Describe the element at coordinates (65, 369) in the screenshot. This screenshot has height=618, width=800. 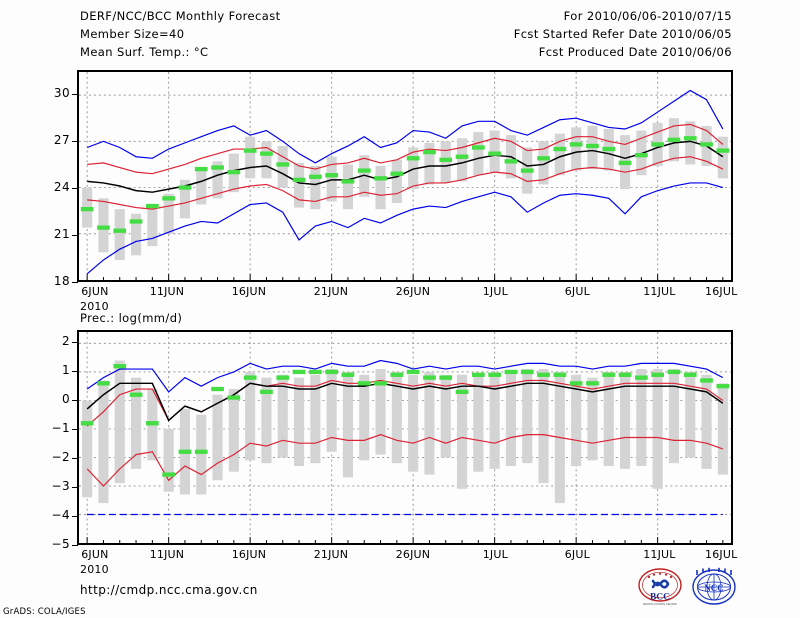
I see `y-axis-tick-label: 1` at that location.